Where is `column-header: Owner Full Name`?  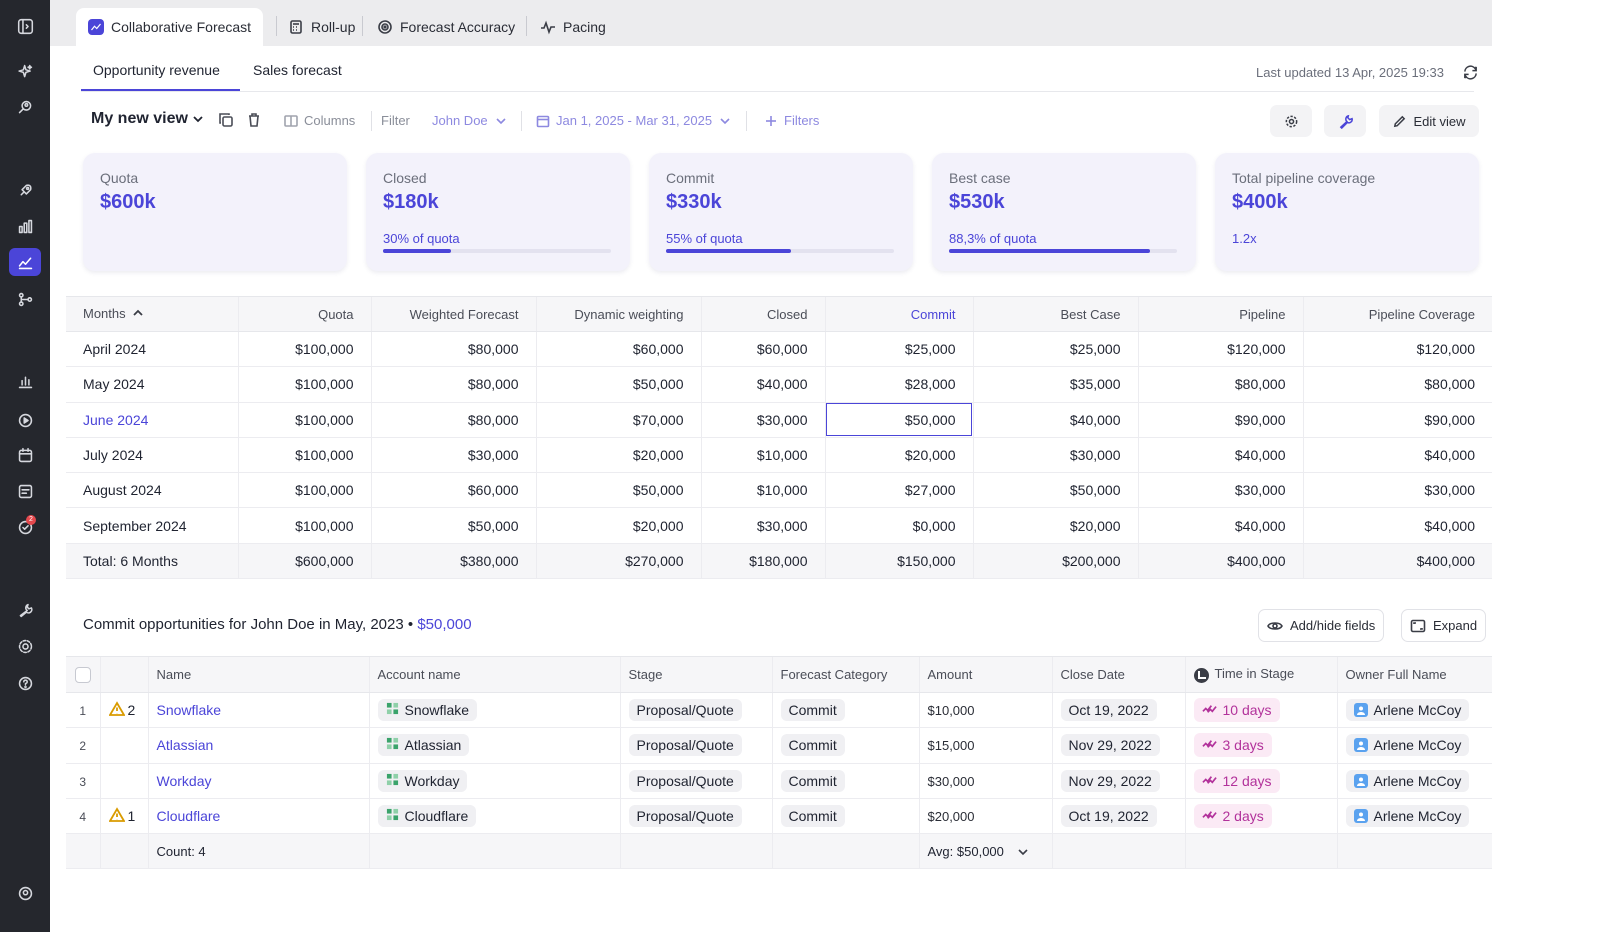 column-header: Owner Full Name is located at coordinates (1414, 674).